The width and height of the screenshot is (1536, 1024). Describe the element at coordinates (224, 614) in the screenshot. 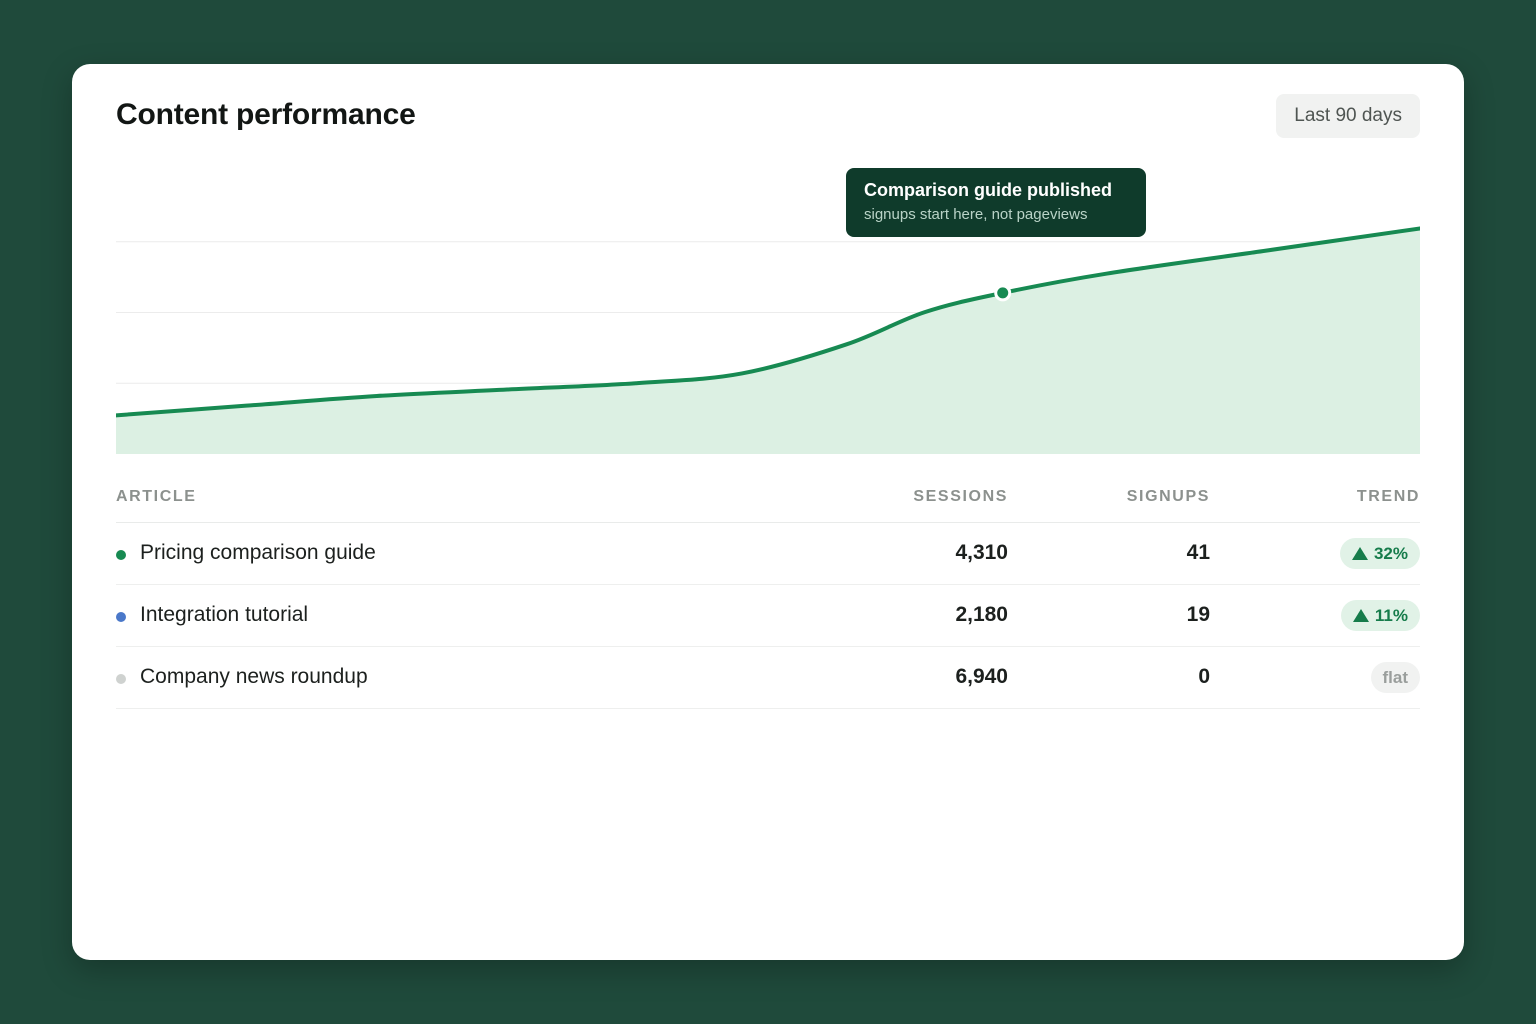

I see `article-title: Integration tutorial` at that location.